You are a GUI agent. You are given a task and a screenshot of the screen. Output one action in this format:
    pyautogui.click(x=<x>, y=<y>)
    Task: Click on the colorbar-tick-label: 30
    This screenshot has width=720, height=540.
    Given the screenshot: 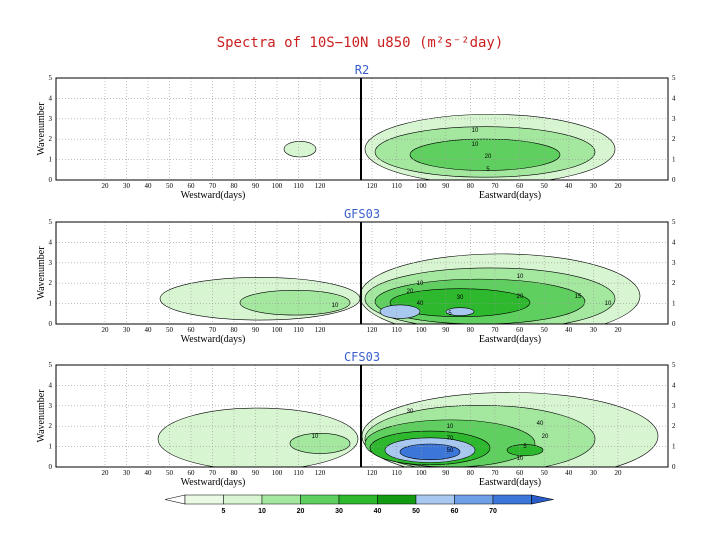 What is the action you would take?
    pyautogui.click(x=339, y=511)
    